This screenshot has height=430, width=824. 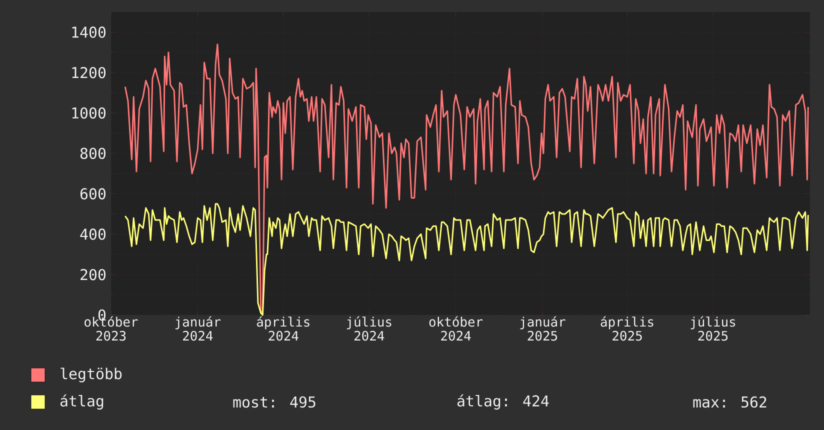 What do you see at coordinates (283, 328) in the screenshot?
I see `x-tick-label: április 2024` at bounding box center [283, 328].